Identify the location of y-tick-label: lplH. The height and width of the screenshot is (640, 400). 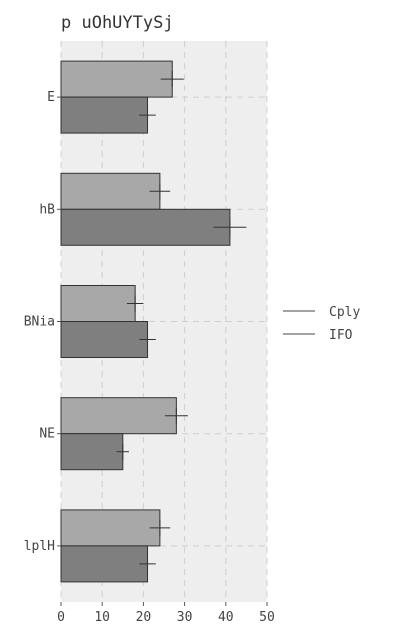
(39, 546).